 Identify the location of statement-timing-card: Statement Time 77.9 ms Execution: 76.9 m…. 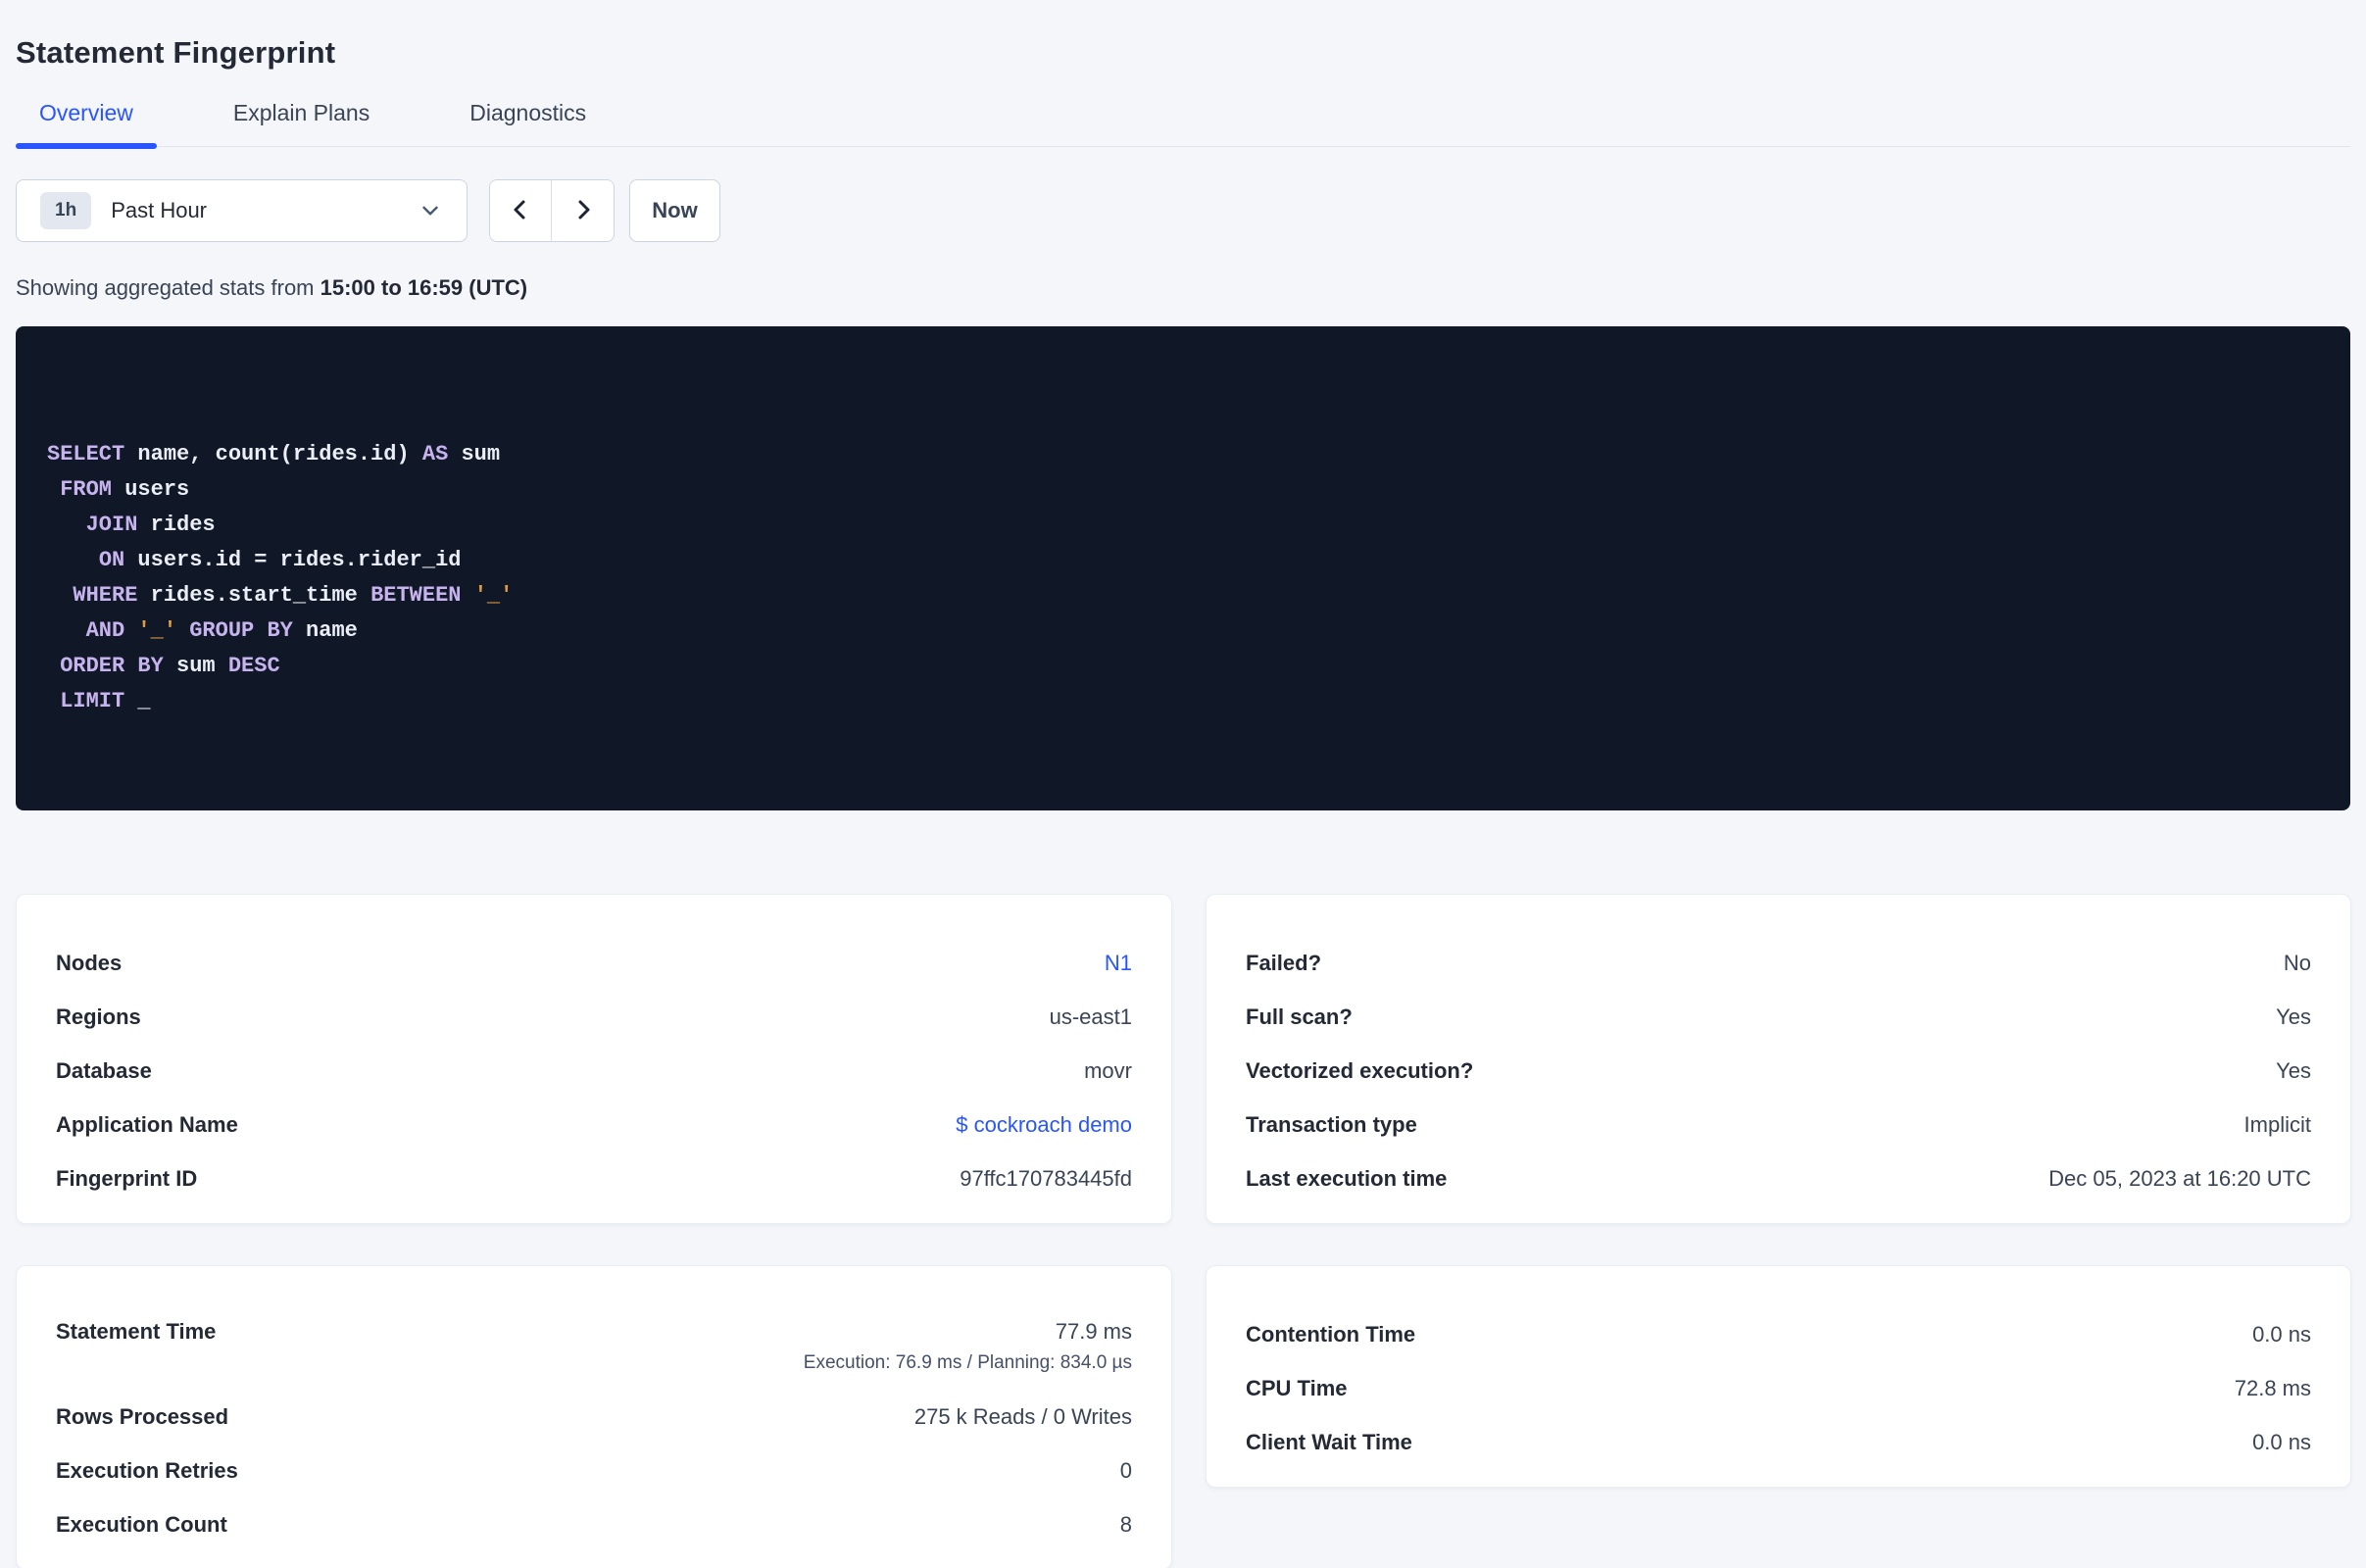
(594, 1416).